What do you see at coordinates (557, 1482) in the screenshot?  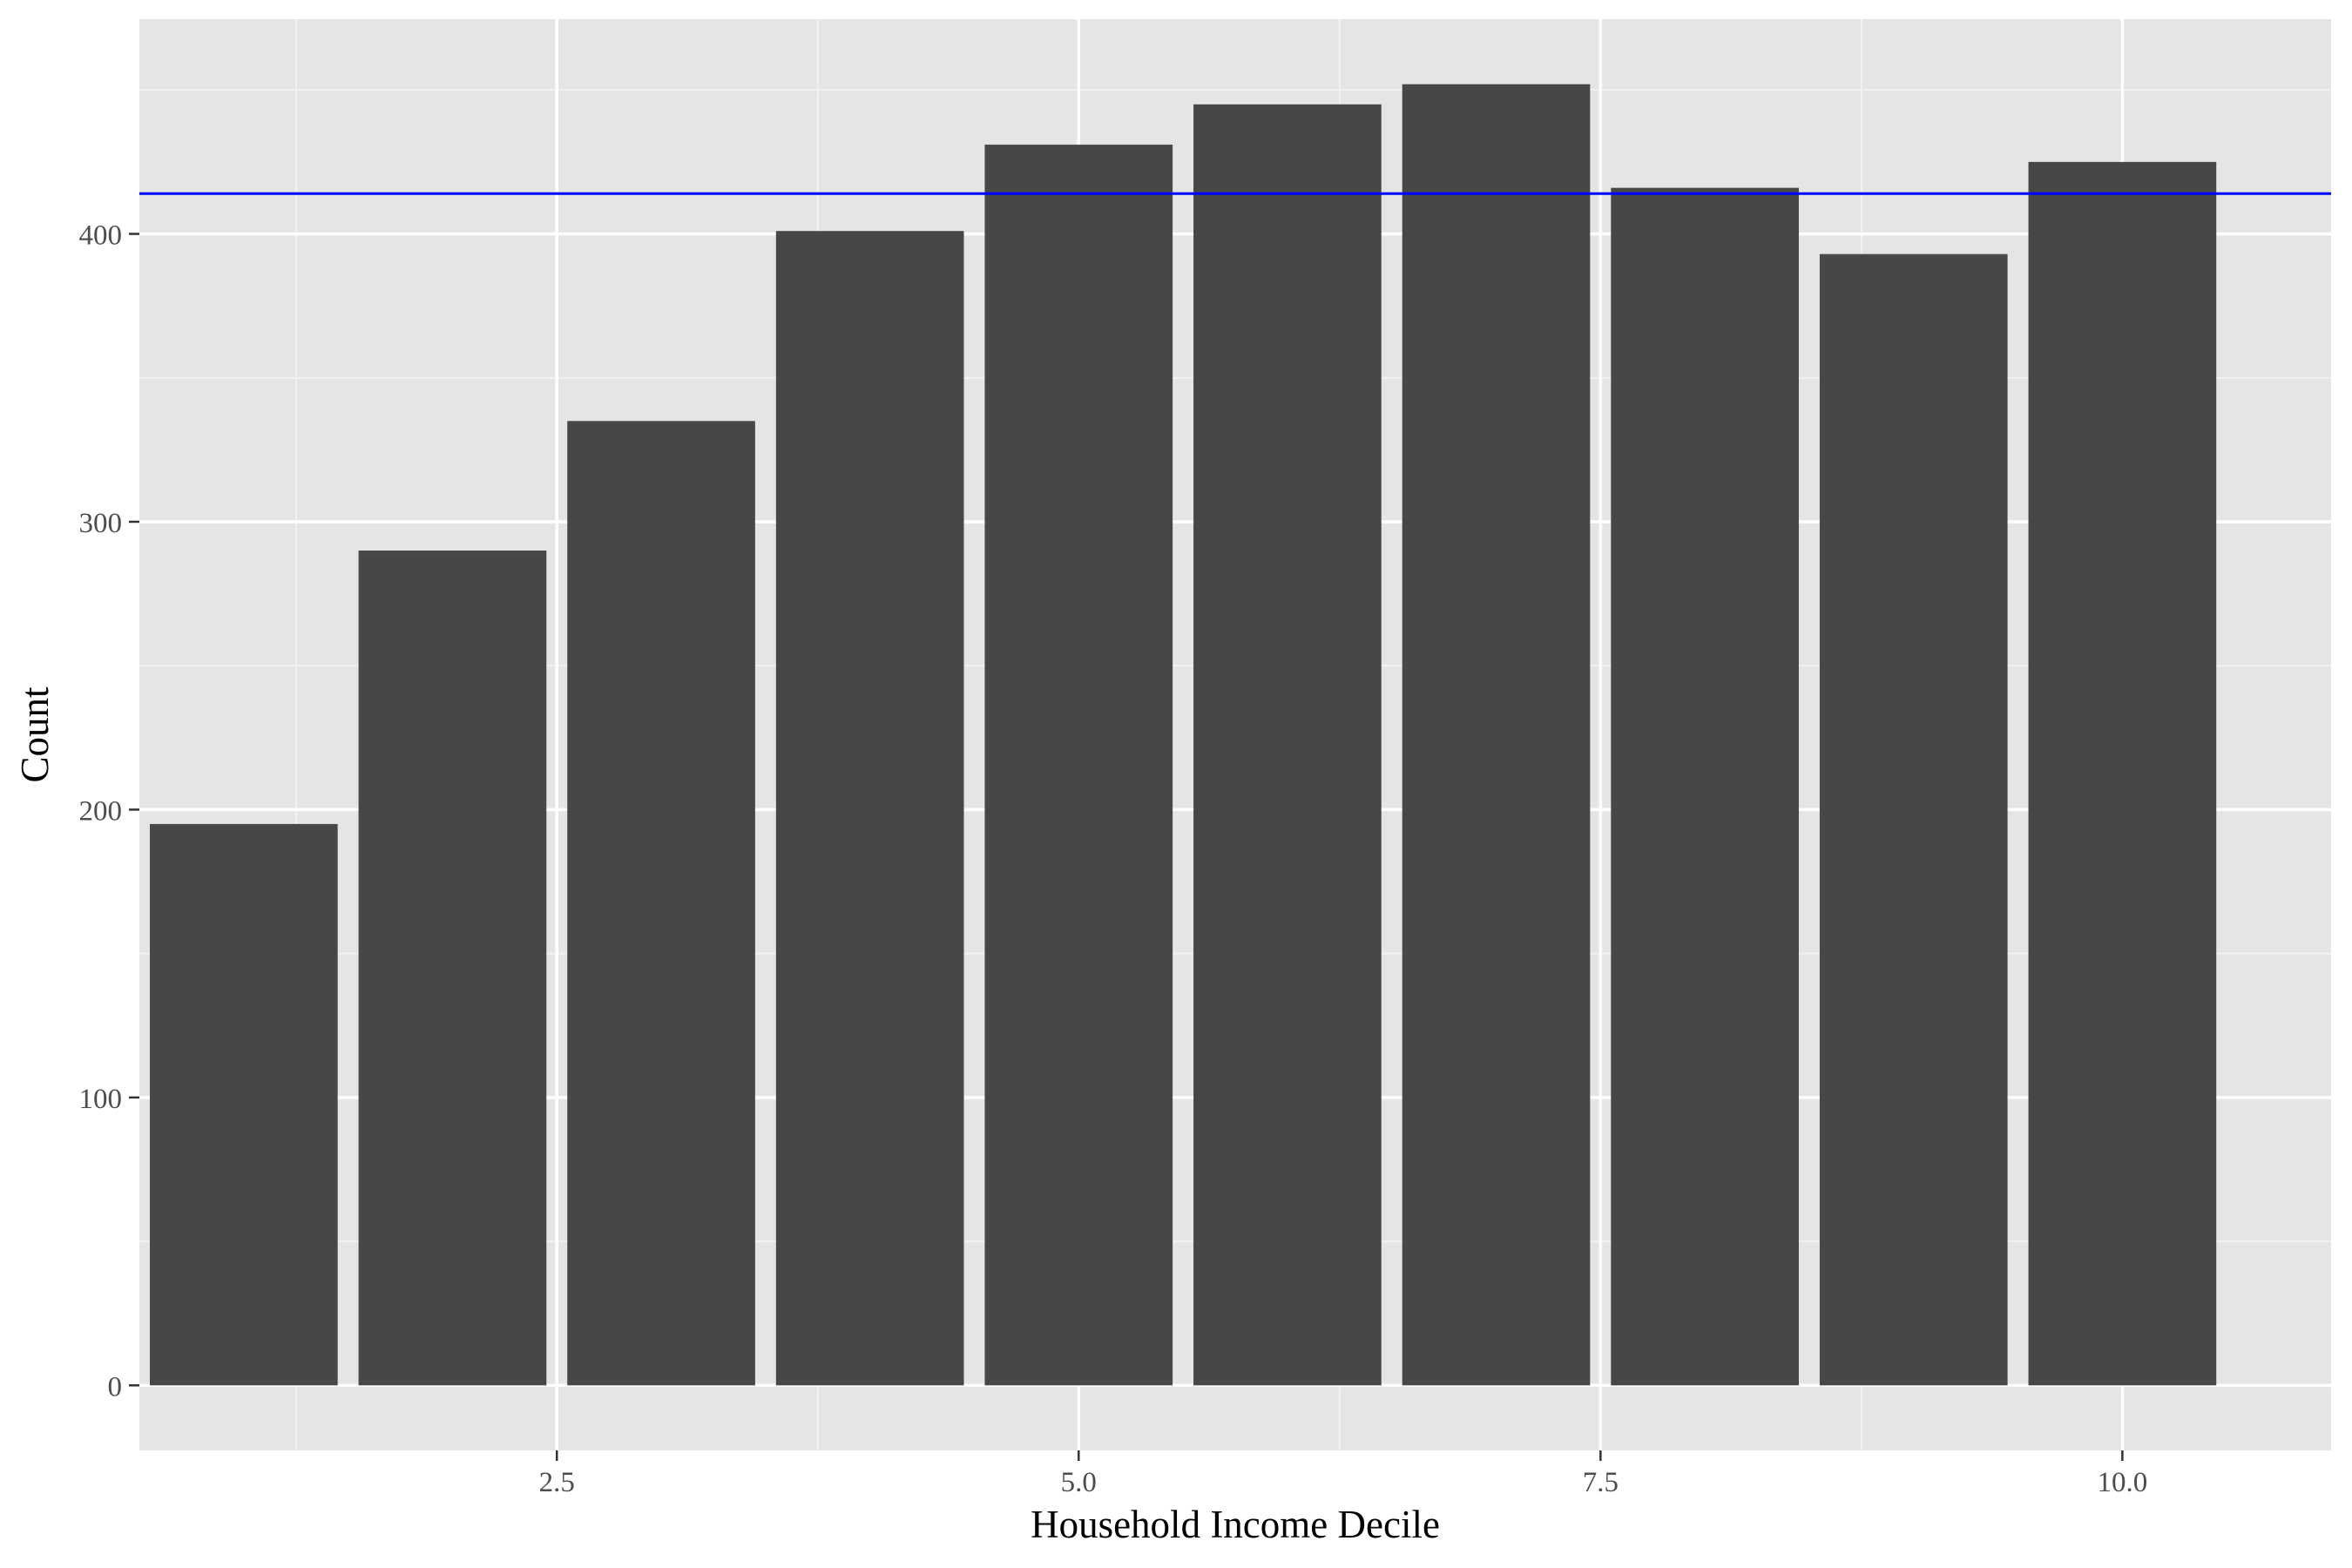 I see `x-tick-label: 2.5` at bounding box center [557, 1482].